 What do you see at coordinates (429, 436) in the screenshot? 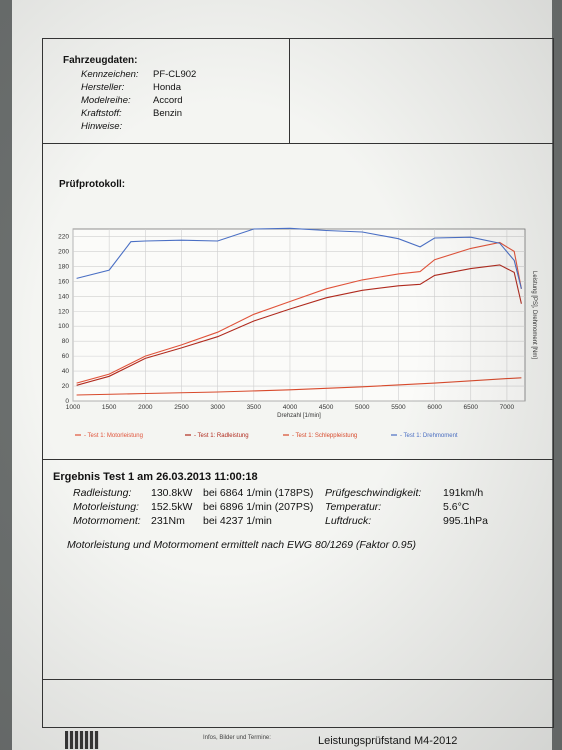
I see `legend-entry: - Test 1: Drehmoment` at bounding box center [429, 436].